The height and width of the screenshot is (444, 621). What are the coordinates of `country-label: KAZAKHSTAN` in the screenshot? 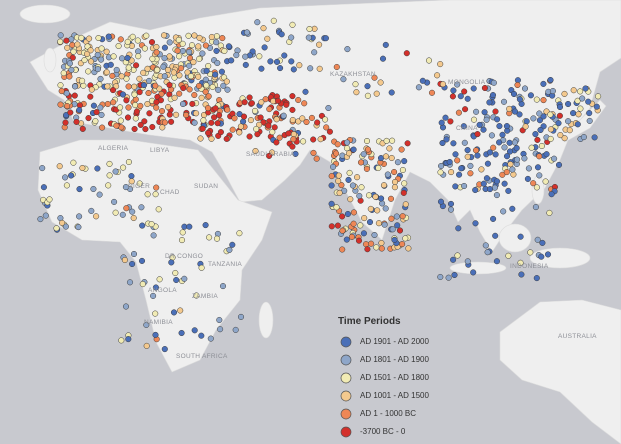 It's located at (353, 74).